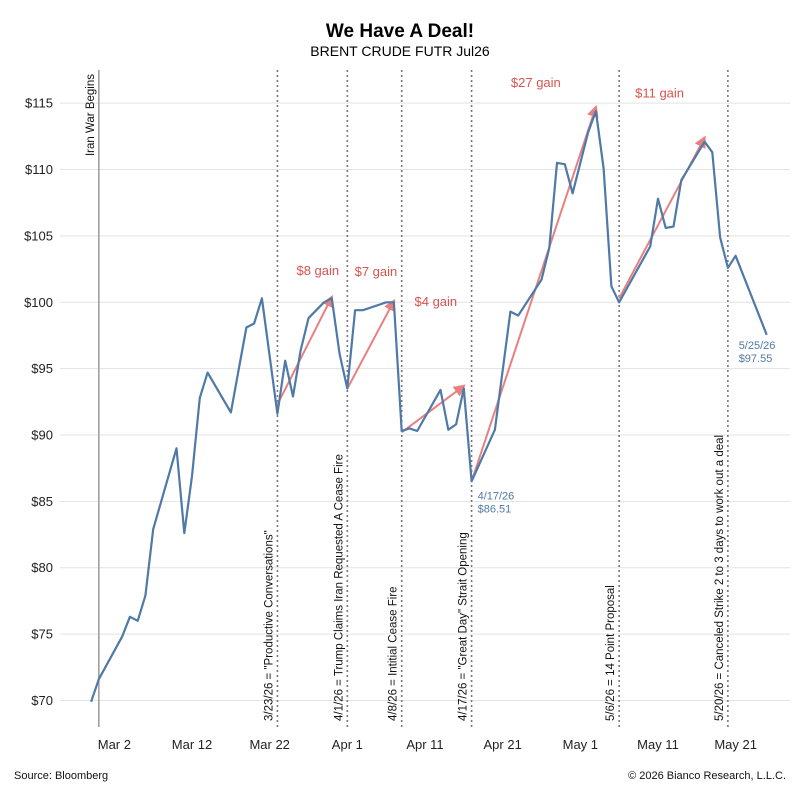 This screenshot has width=800, height=805. Describe the element at coordinates (496, 496) in the screenshot. I see `point-date-label: 4/17/26` at that location.